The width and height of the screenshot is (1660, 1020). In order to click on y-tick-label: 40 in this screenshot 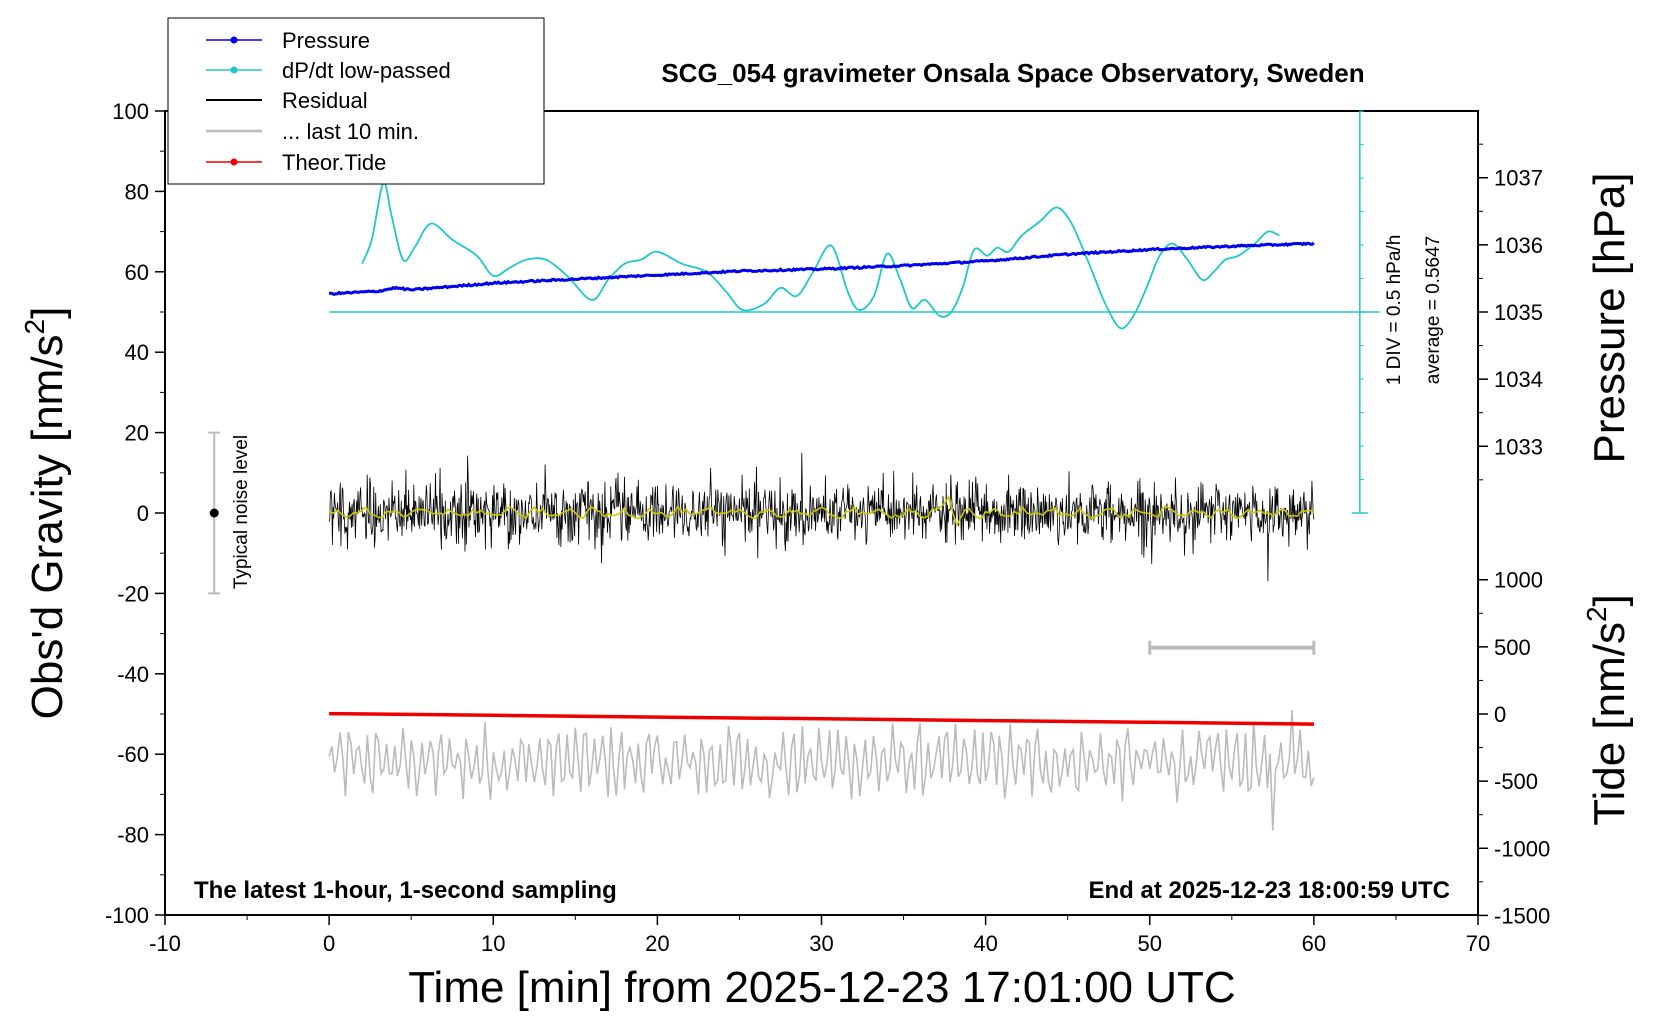, I will do `click(137, 352)`.